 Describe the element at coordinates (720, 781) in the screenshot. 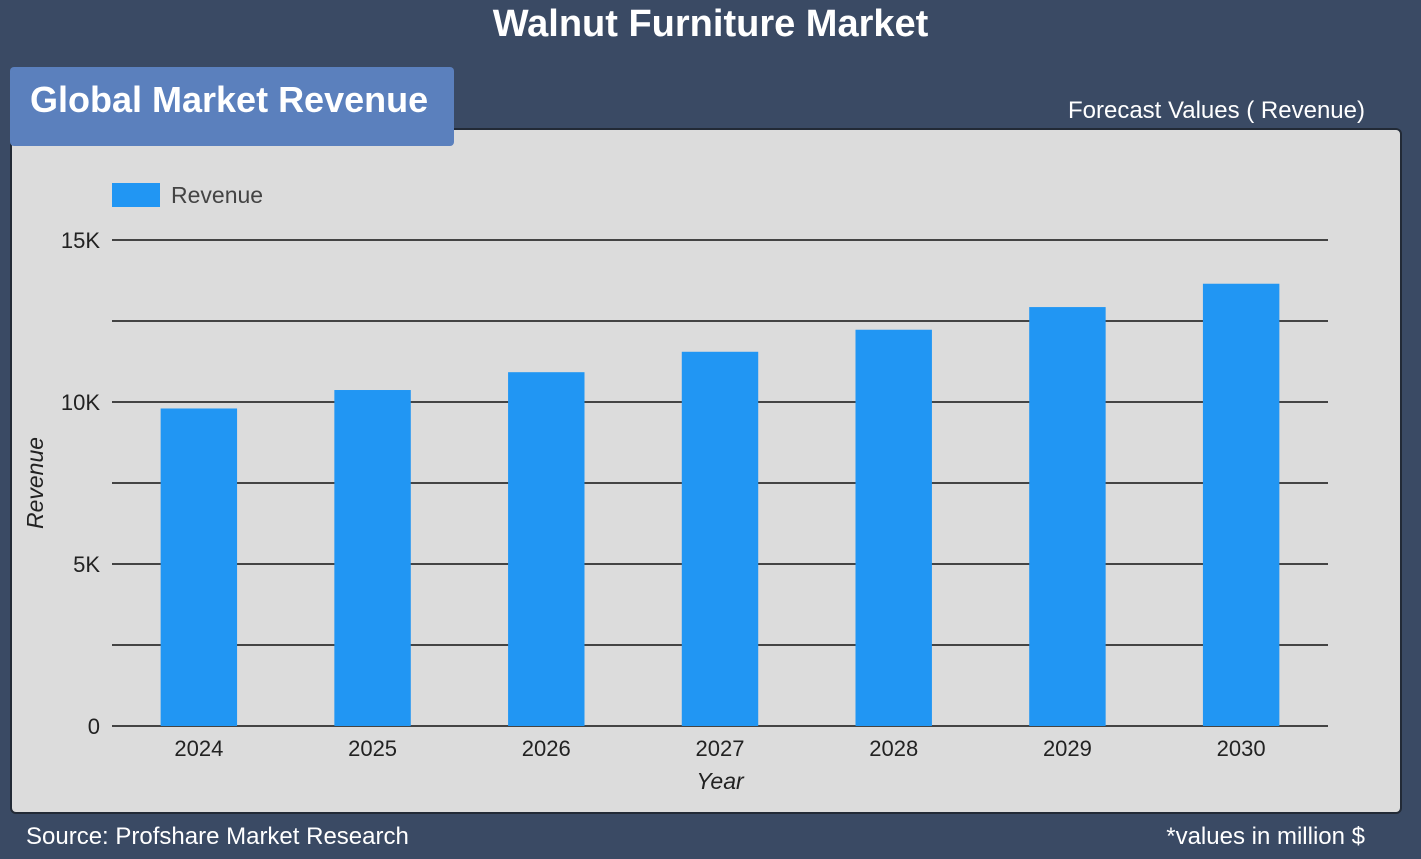

I see `x-axis-title: Year` at that location.